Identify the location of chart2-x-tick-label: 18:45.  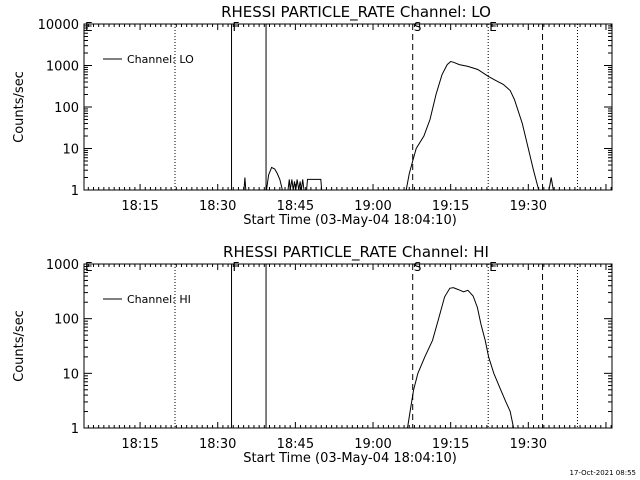
(295, 444).